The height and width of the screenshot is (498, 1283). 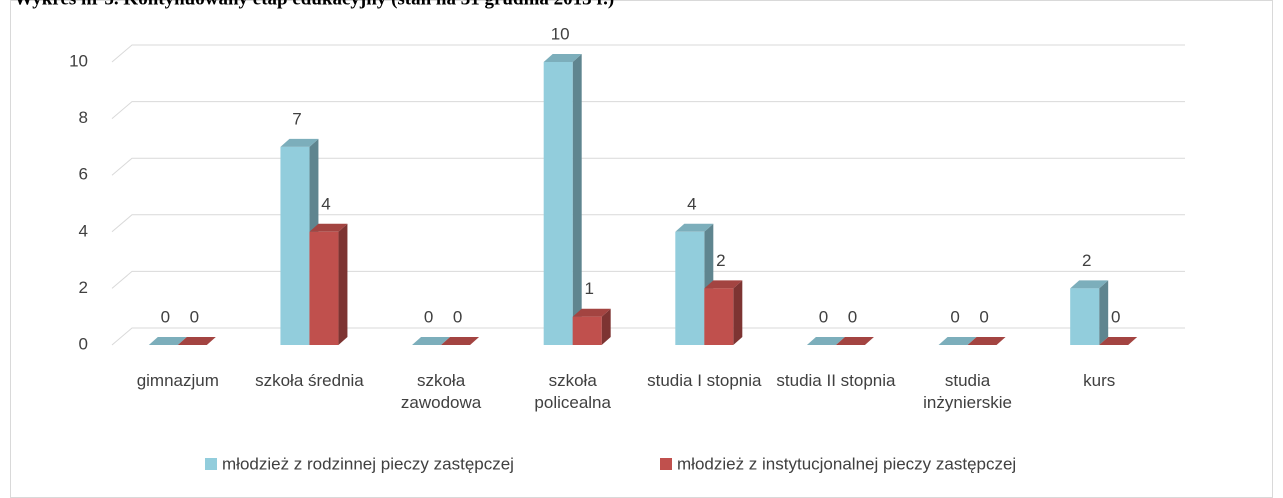 What do you see at coordinates (78, 60) in the screenshot?
I see `y-tick-label: 10` at bounding box center [78, 60].